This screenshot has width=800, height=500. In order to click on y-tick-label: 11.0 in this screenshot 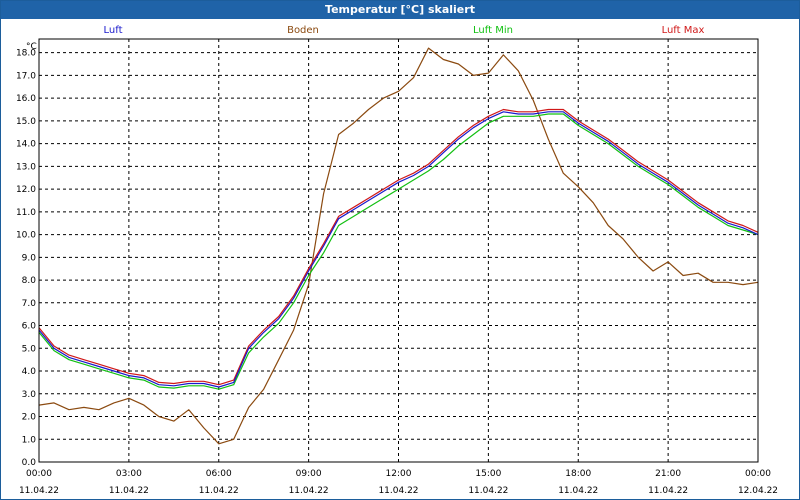, I will do `click(26, 213)`.